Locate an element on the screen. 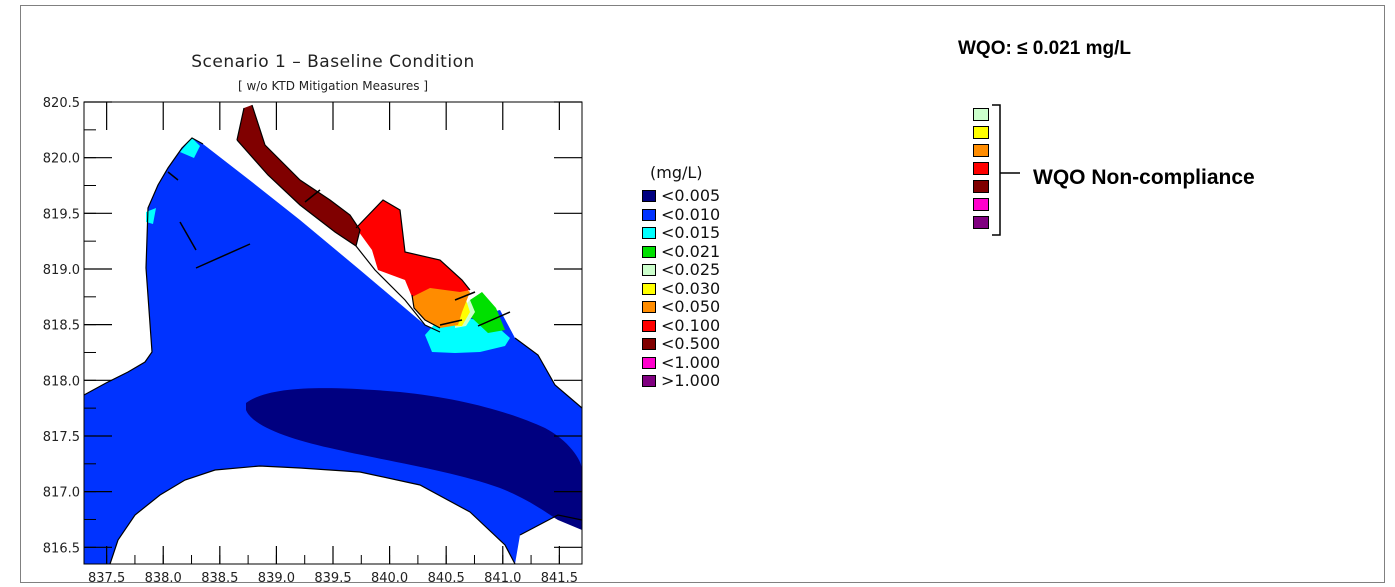 This screenshot has width=1395, height=587. legend-item: <0.015 is located at coordinates (681, 233).